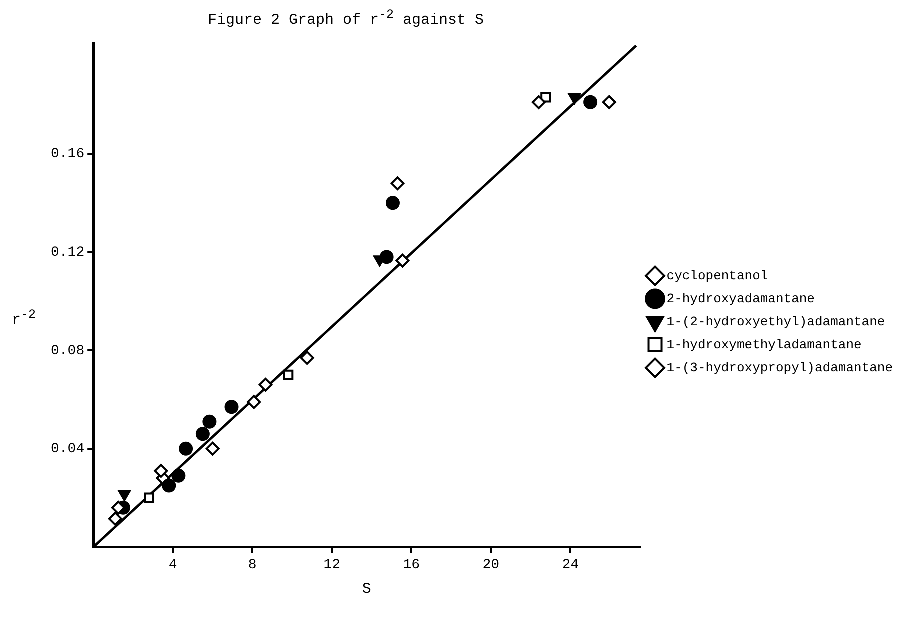  What do you see at coordinates (173, 565) in the screenshot?
I see `x-tick-label: 4` at bounding box center [173, 565].